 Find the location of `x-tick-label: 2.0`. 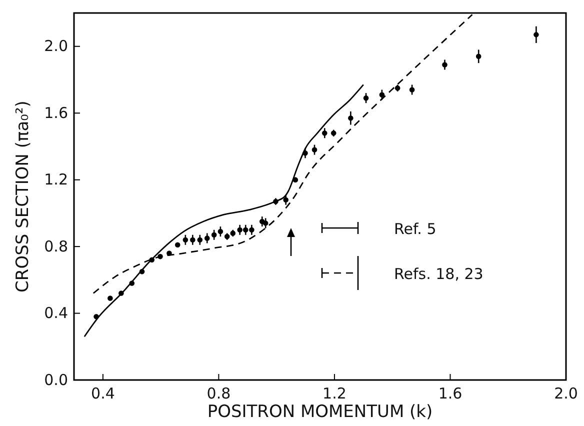

x-tick-label: 2.0 is located at coordinates (566, 393).